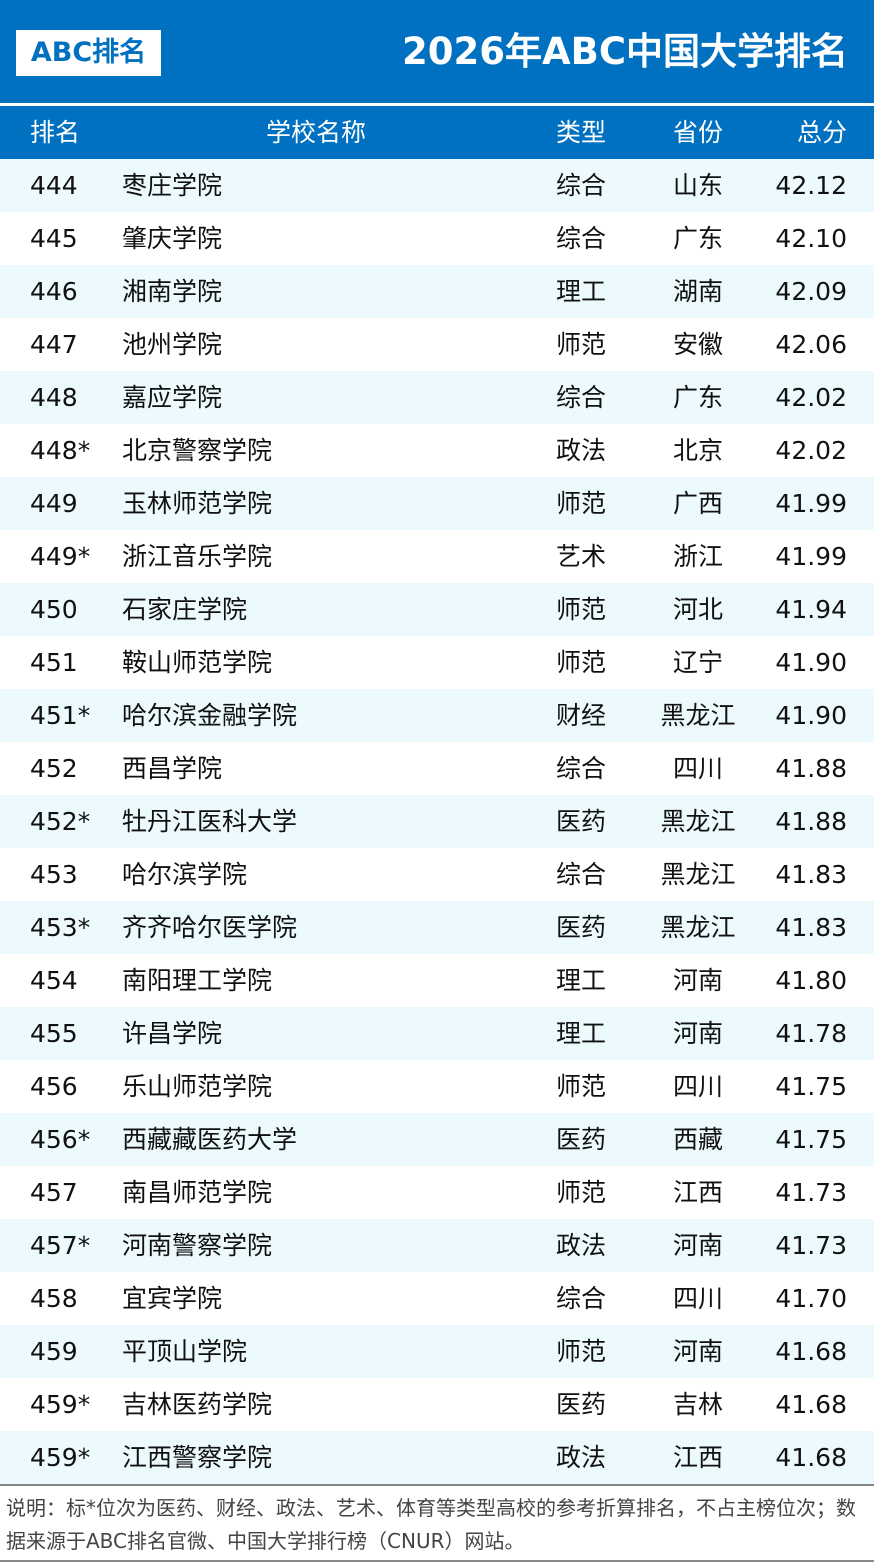 The image size is (874, 1565). I want to click on school-name-cell: 北京警察学院, so click(197, 450).